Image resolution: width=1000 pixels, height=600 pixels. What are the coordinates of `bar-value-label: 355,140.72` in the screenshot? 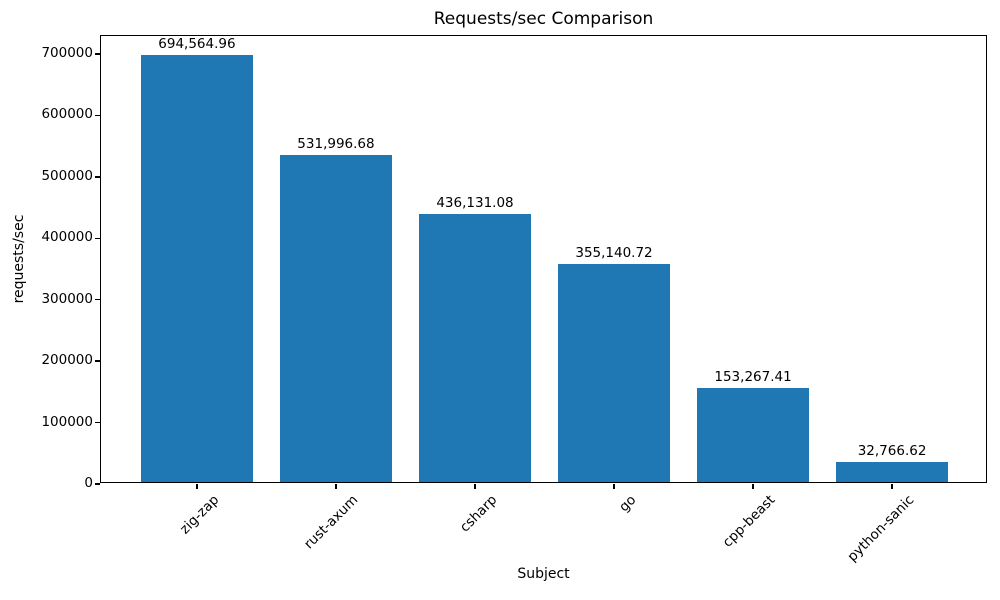 It's located at (614, 252).